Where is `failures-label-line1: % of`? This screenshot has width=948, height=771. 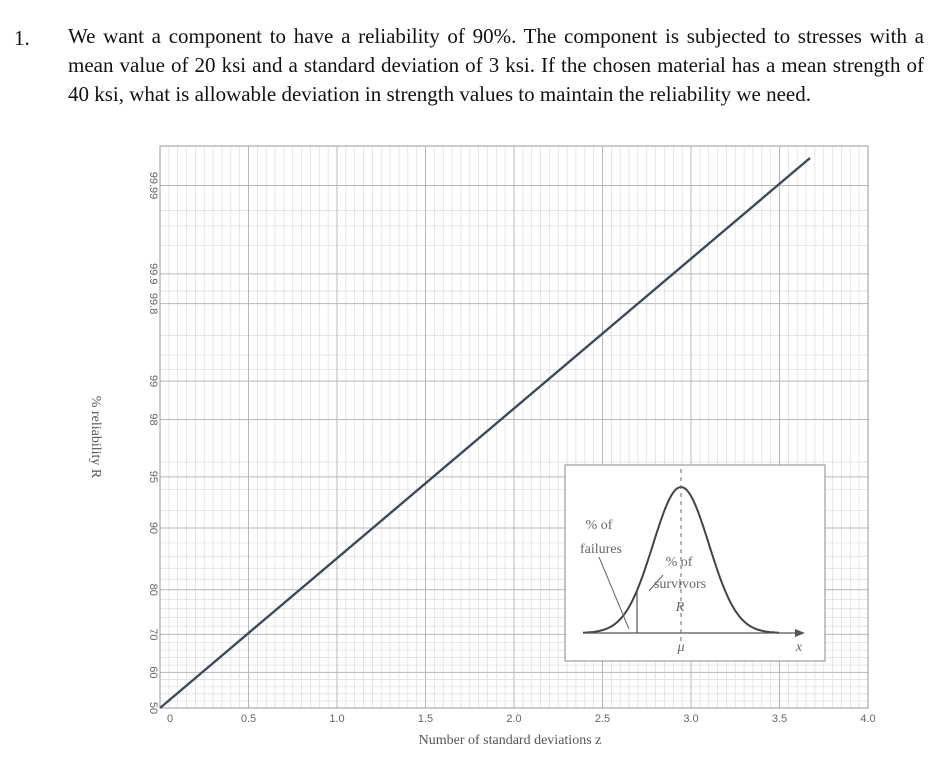
failures-label-line1: % of is located at coordinates (599, 525).